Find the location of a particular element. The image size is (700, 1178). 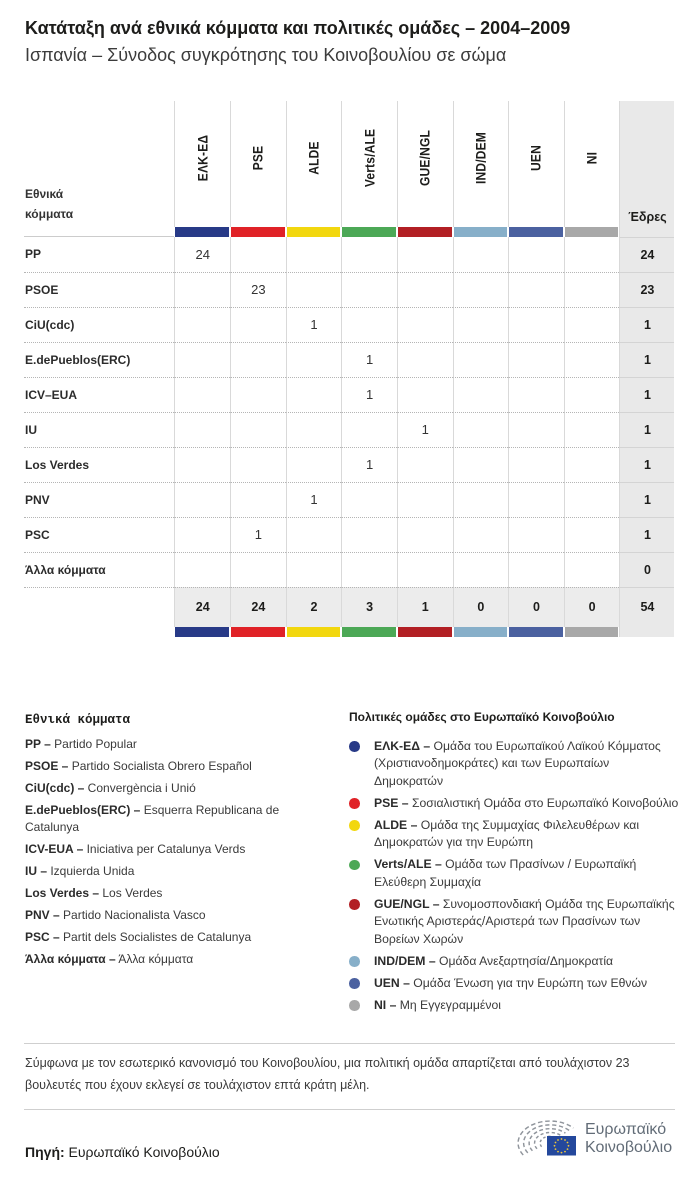

svg-text: Ευρωπαϊκό is located at coordinates (625, 1129).